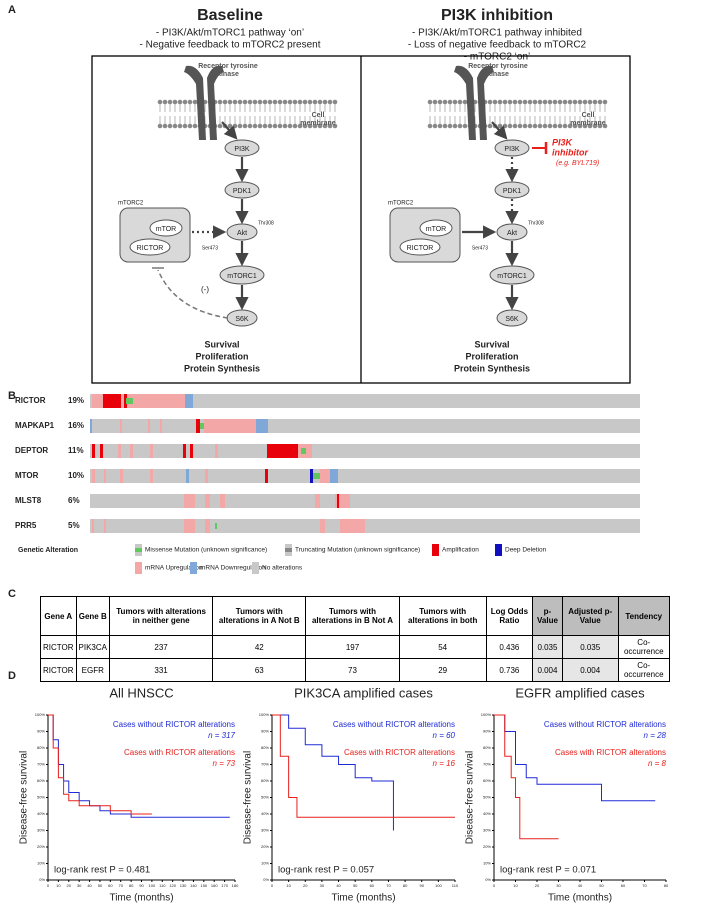 The width and height of the screenshot is (709, 910). What do you see at coordinates (12, 10) in the screenshot?
I see `panel-label: A` at bounding box center [12, 10].